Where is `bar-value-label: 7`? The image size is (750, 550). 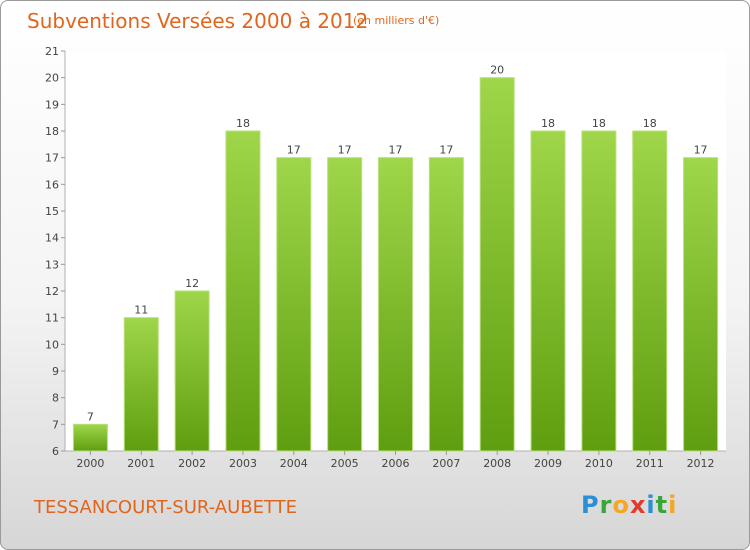
bar-value-label: 7 is located at coordinates (90, 416).